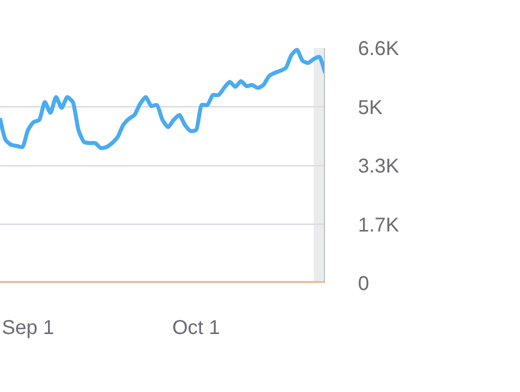 The image size is (520, 392). What do you see at coordinates (28, 328) in the screenshot?
I see `x-tick-label: Sep 1` at bounding box center [28, 328].